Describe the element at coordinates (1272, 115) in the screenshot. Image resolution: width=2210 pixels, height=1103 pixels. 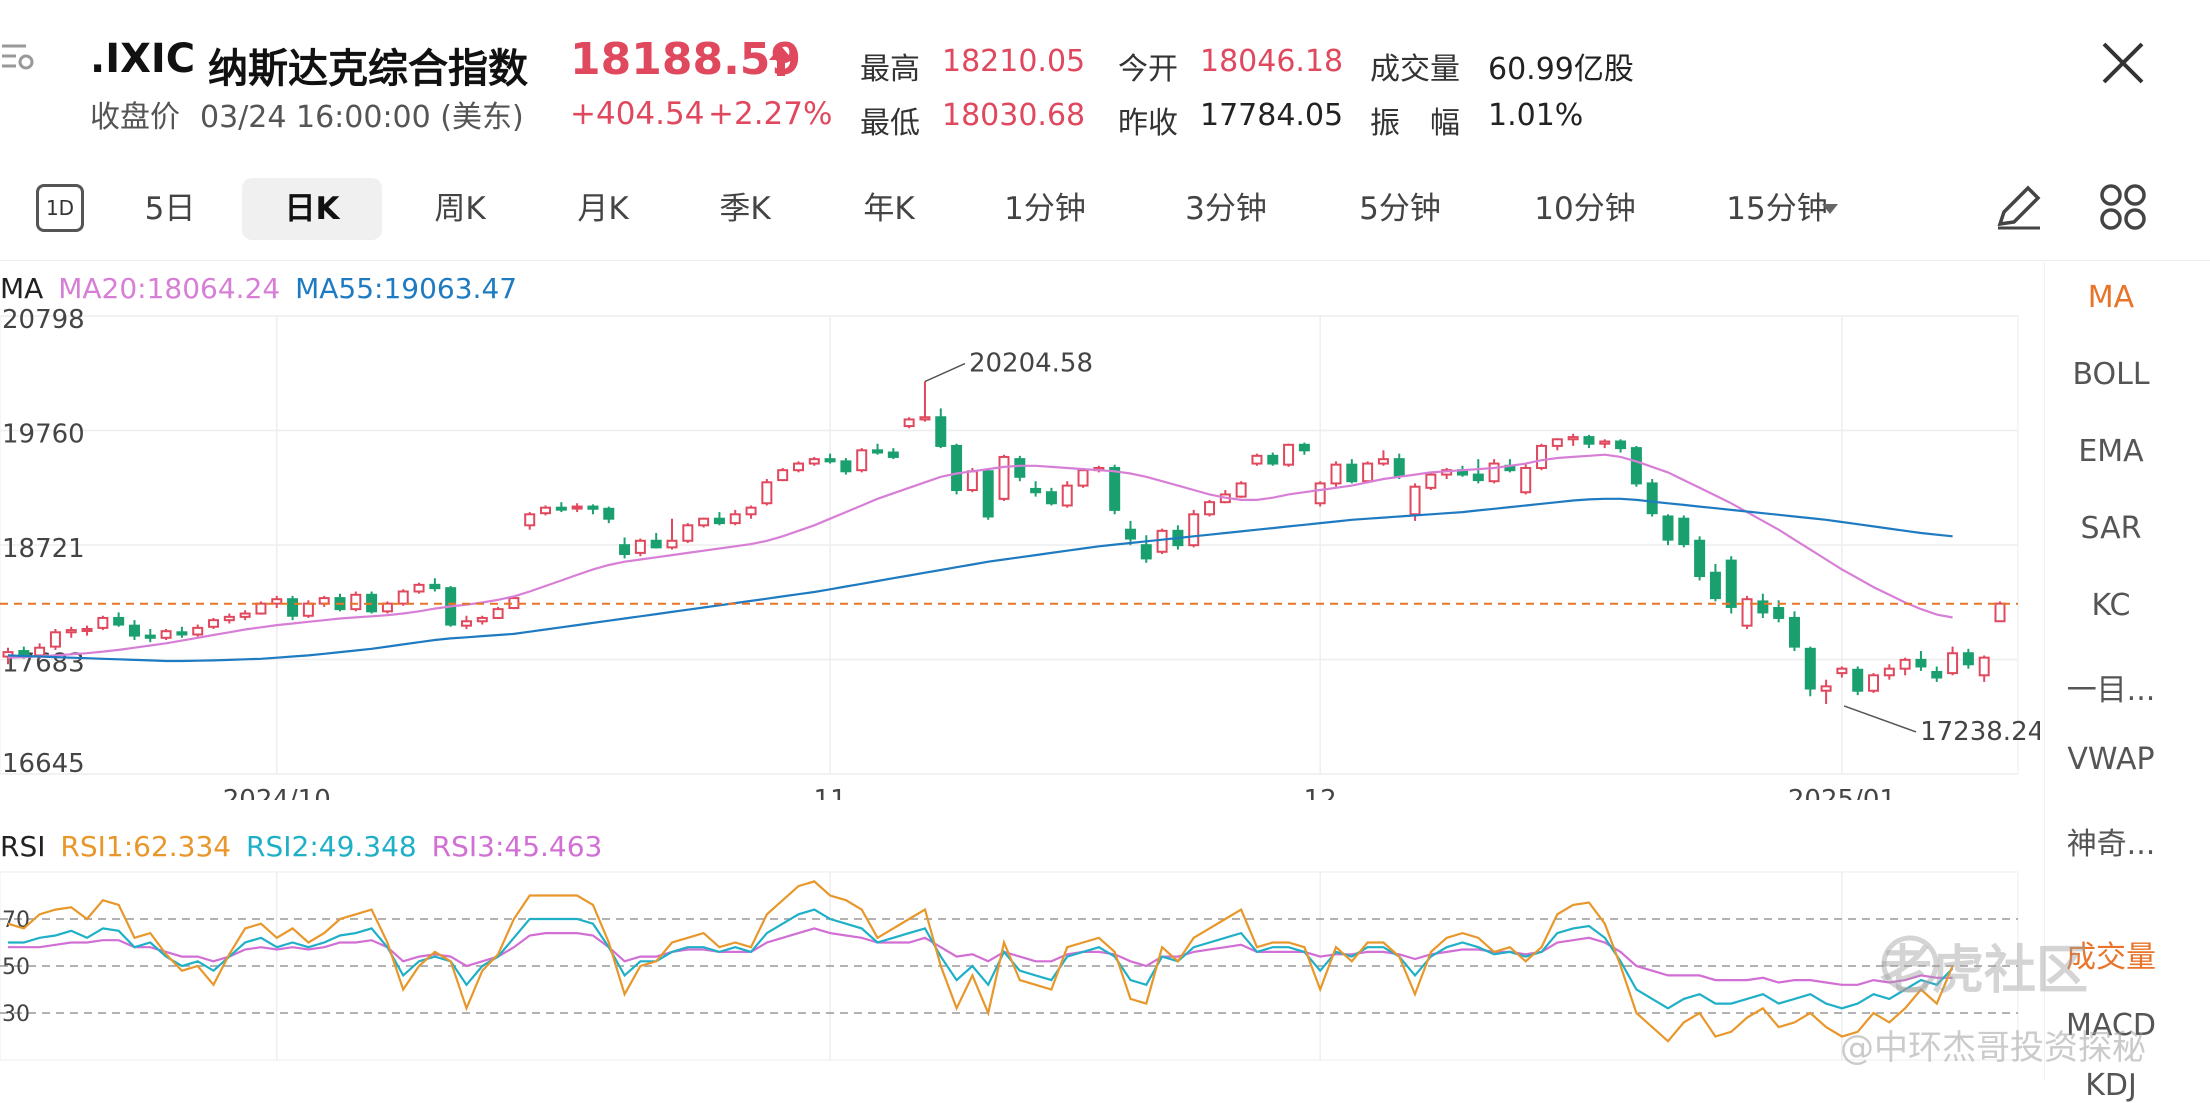
I see `prev-close-value: 17784.05` at that location.